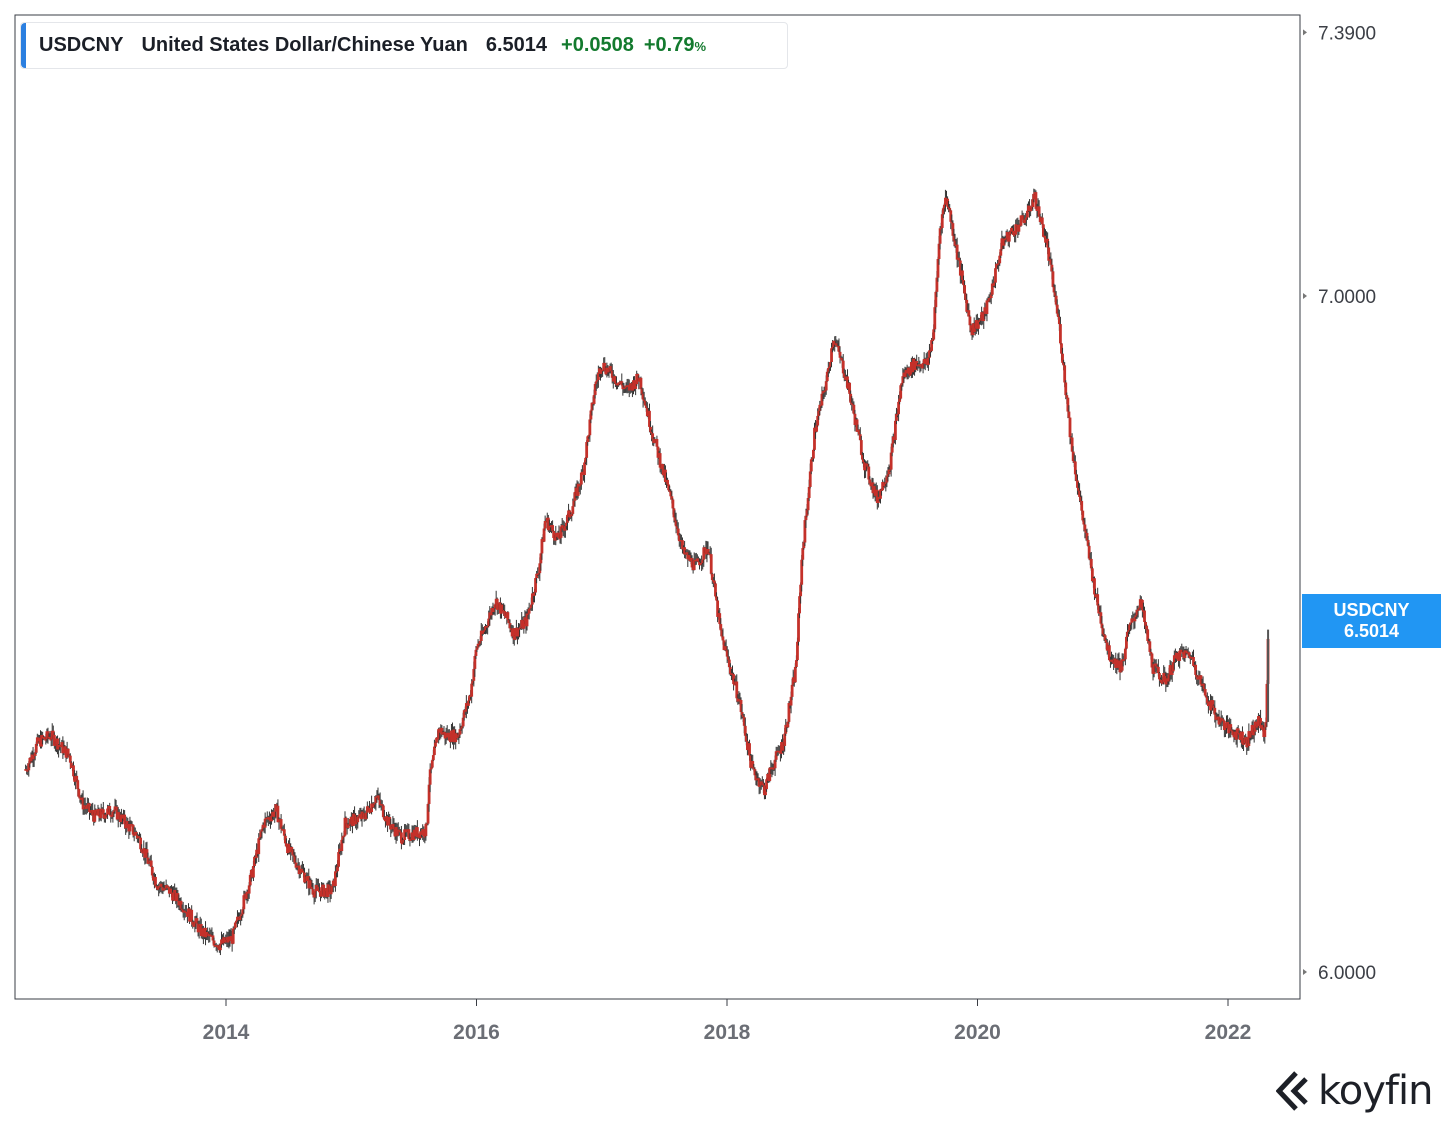 The image size is (1456, 1128). What do you see at coordinates (1354, 1091) in the screenshot?
I see `koyfin-brand: koyfin` at bounding box center [1354, 1091].